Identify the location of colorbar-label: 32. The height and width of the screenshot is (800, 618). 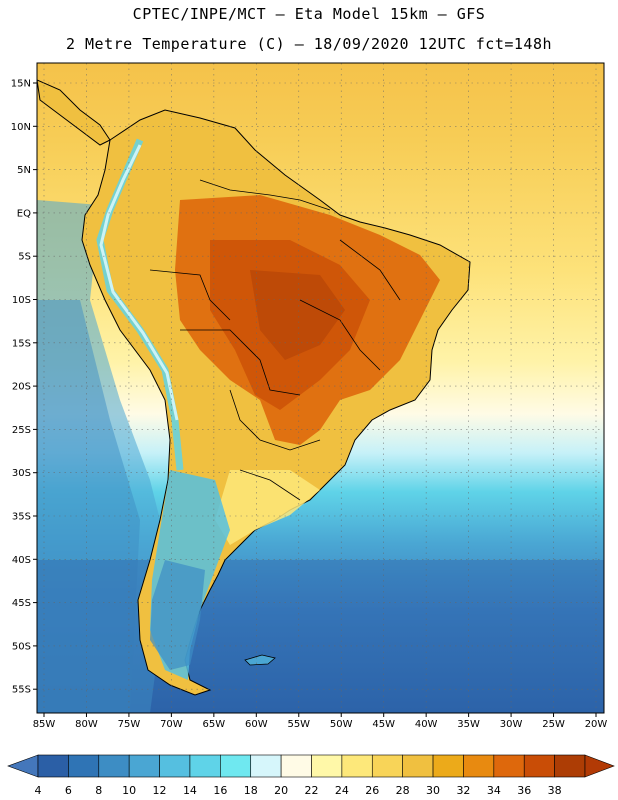
(463, 790).